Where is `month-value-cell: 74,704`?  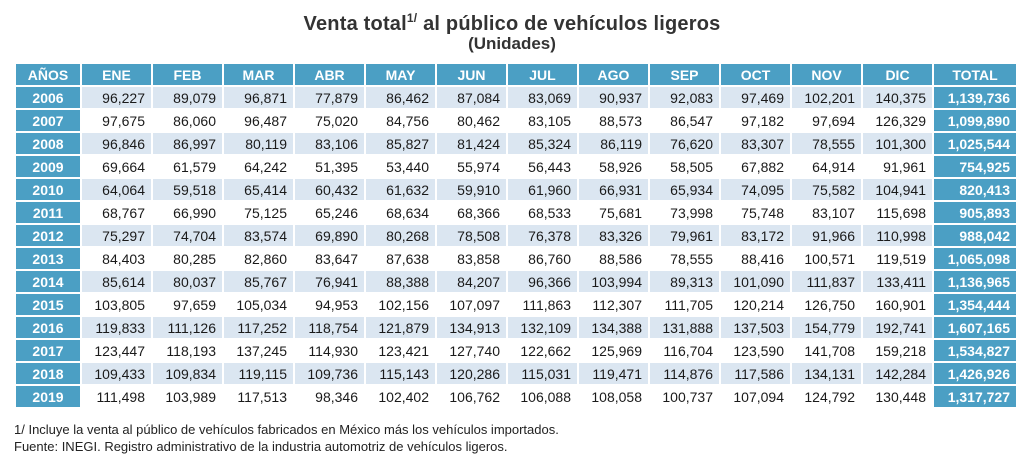
month-value-cell: 74,704 is located at coordinates (187, 235).